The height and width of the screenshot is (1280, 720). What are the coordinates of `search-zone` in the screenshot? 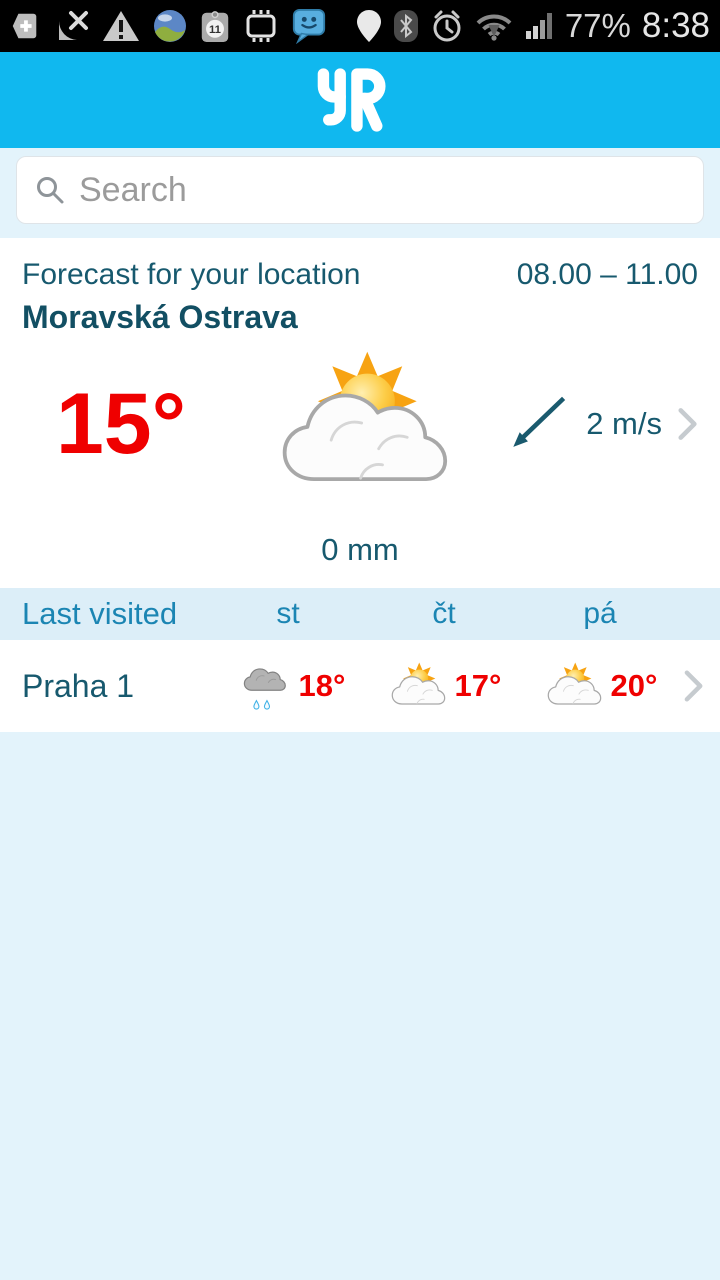 It's located at (360, 193).